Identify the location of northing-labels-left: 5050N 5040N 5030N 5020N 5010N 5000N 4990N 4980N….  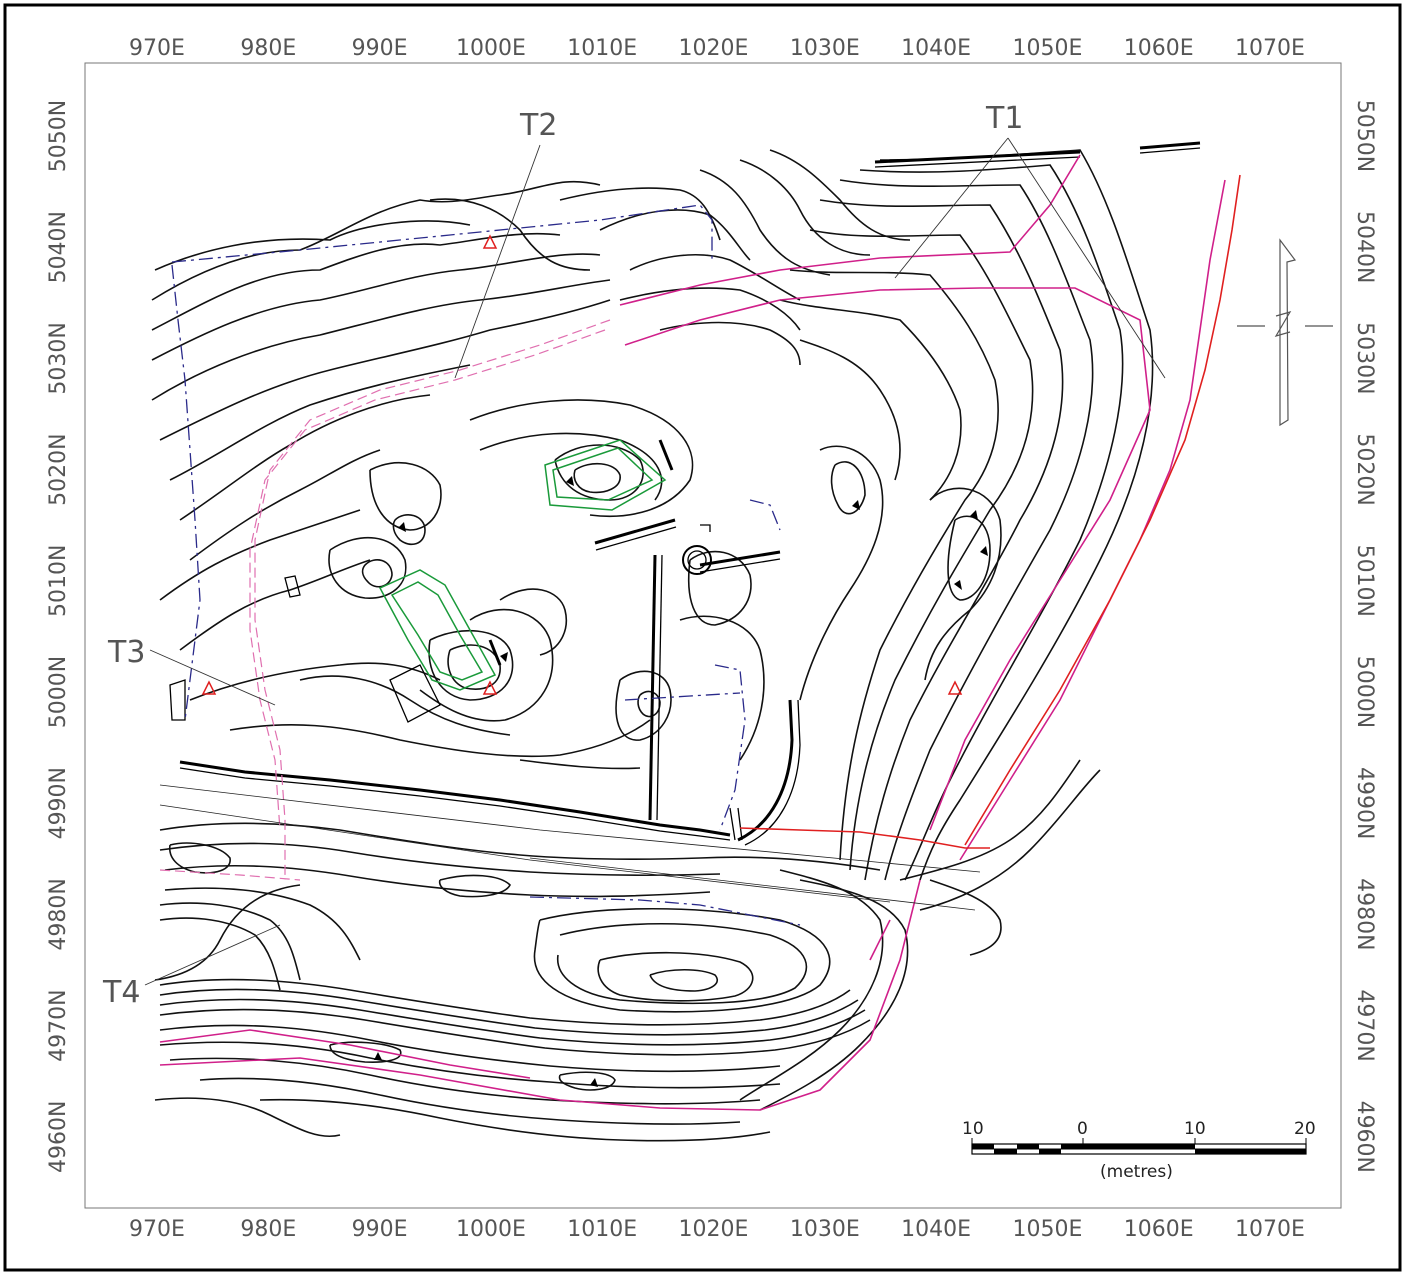
(58, 636).